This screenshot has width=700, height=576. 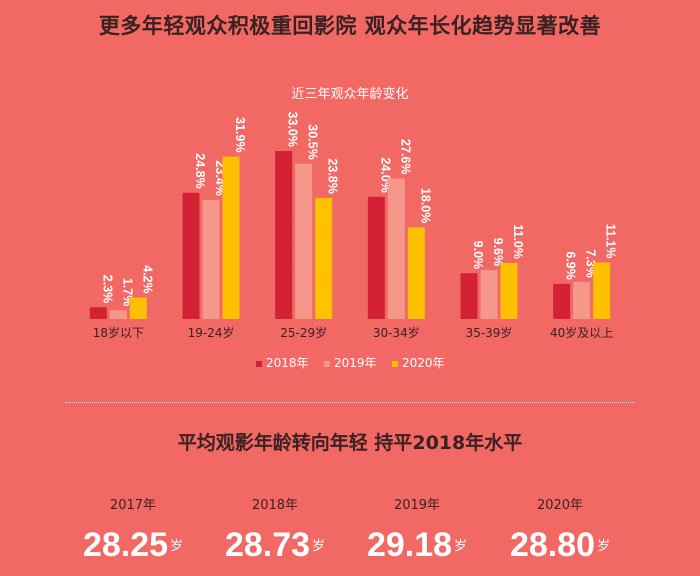 What do you see at coordinates (581, 332) in the screenshot?
I see `x-tick-label: 40岁及以上` at bounding box center [581, 332].